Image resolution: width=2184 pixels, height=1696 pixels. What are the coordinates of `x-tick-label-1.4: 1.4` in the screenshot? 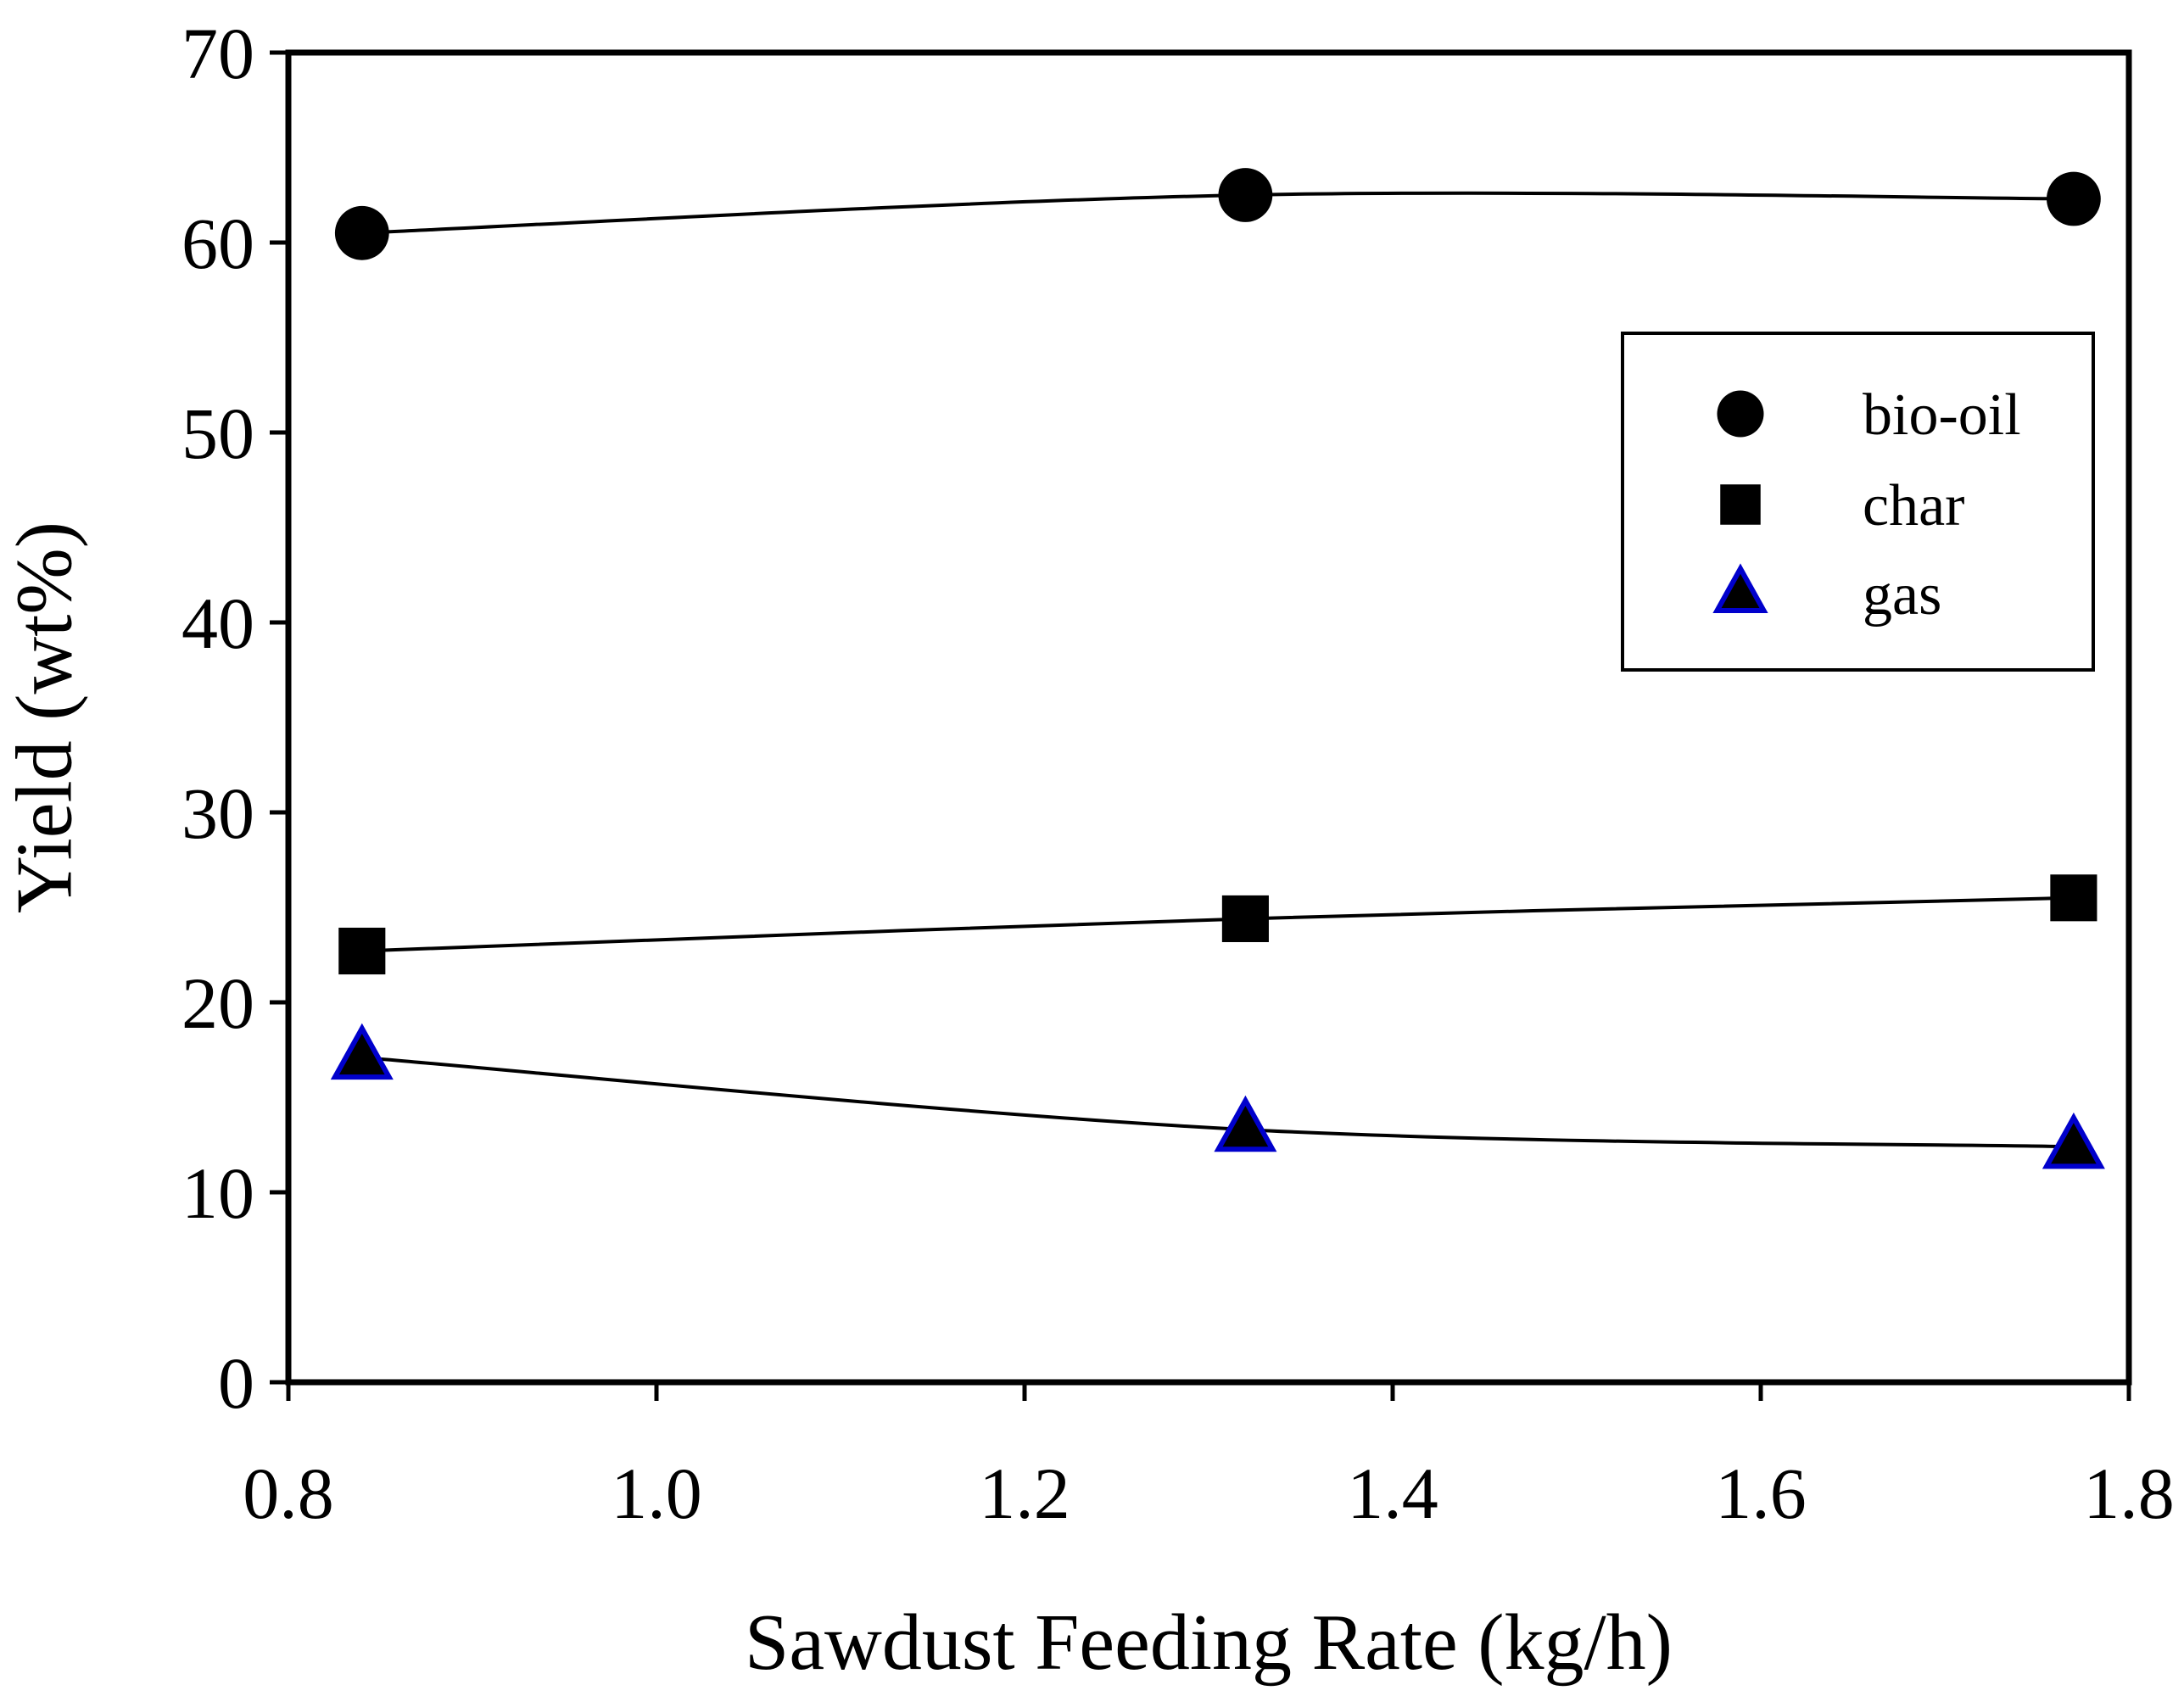 It's located at (1392, 1493).